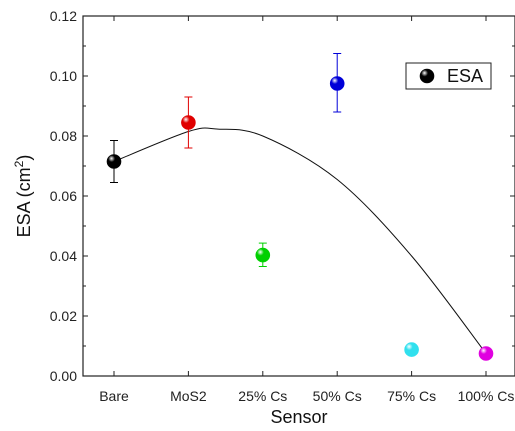 The image size is (515, 431). What do you see at coordinates (465, 76) in the screenshot?
I see `legend-label: ESA` at bounding box center [465, 76].